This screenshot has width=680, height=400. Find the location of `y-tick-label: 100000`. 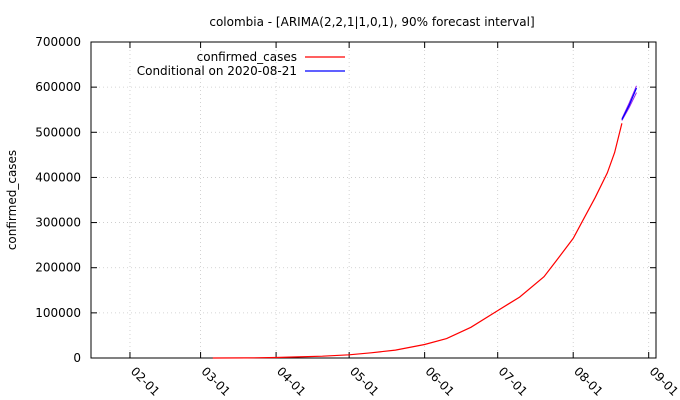

y-tick-label: 100000 is located at coordinates (58, 313).